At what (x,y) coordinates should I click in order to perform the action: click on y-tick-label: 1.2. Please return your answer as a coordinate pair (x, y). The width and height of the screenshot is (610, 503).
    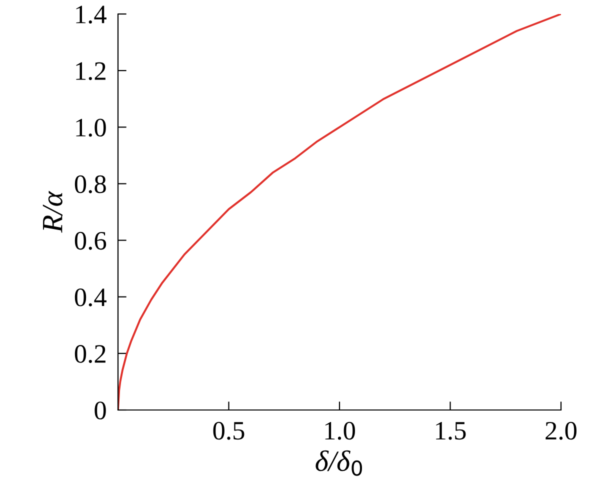
    Looking at the image, I should click on (91, 71).